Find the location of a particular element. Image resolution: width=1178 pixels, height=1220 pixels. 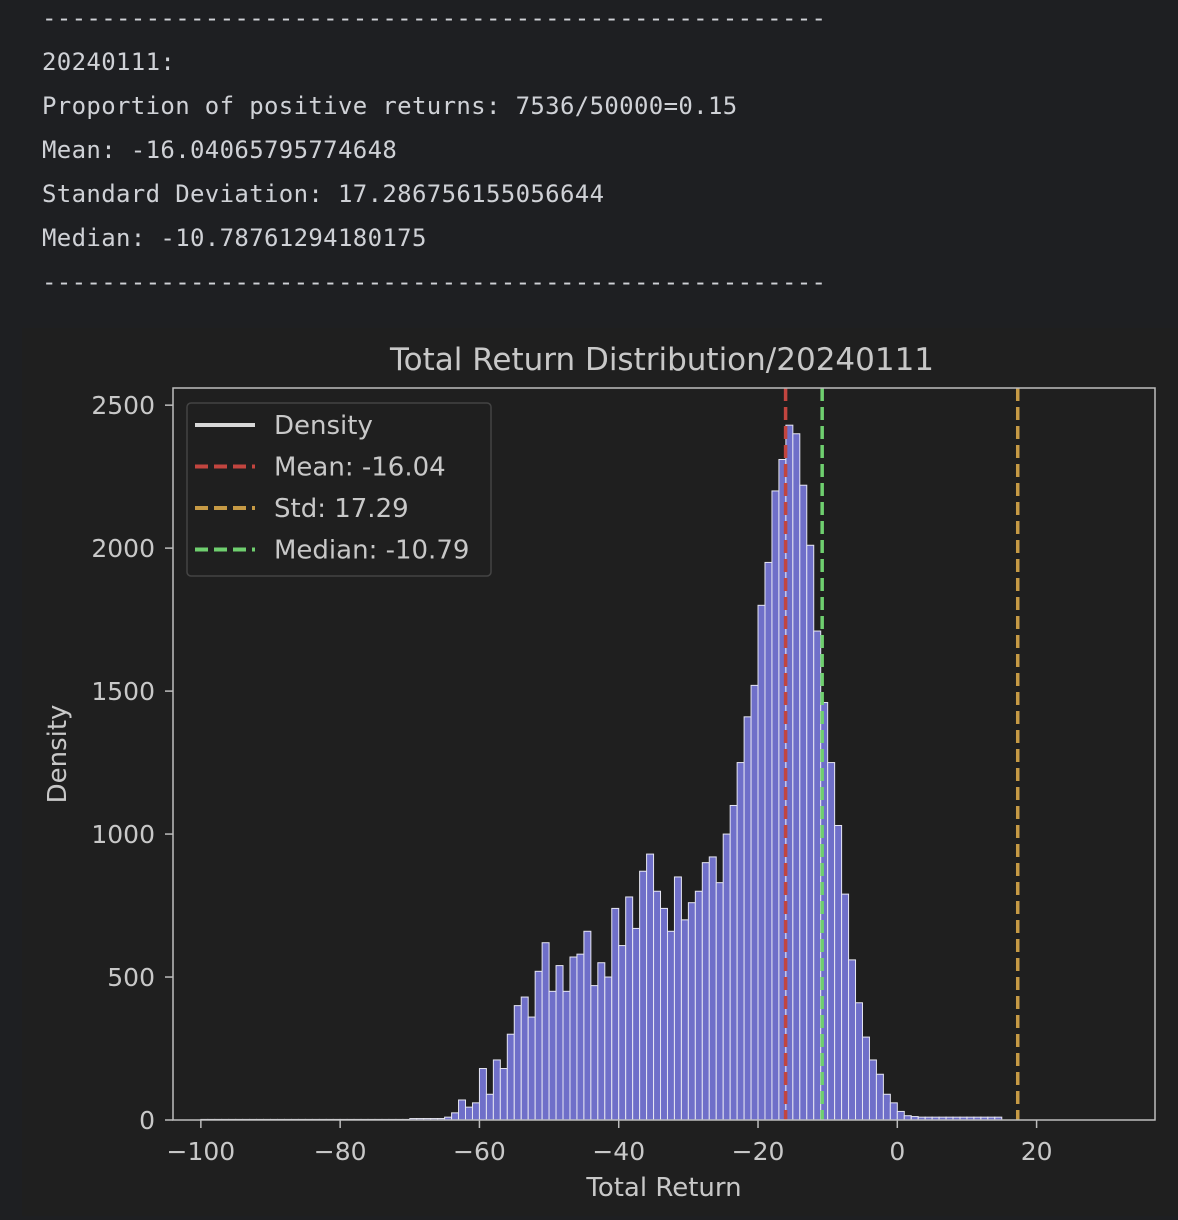

legend-box is located at coordinates (339, 489).